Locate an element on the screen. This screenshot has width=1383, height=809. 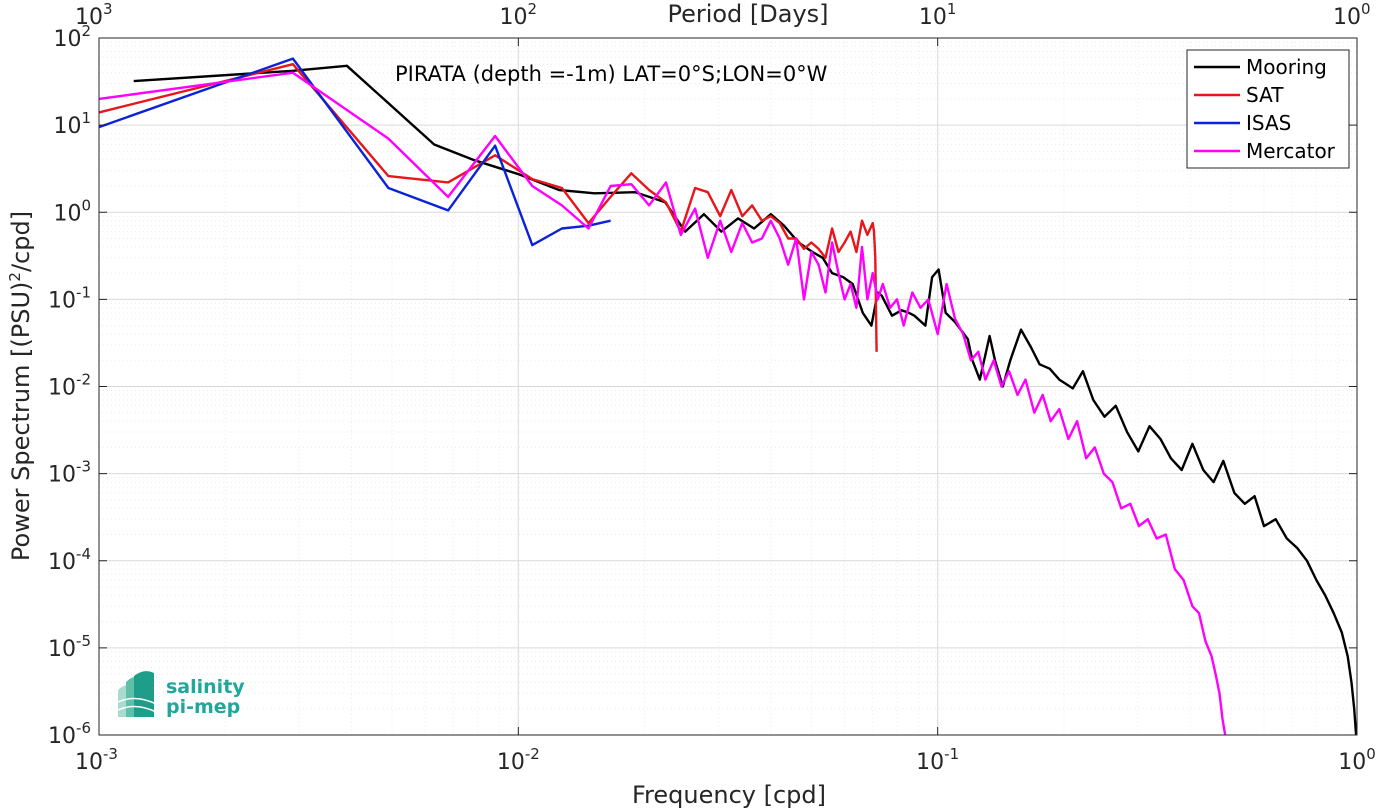
legend: Mooring SAT ISAS Mercator is located at coordinates (1268, 109).